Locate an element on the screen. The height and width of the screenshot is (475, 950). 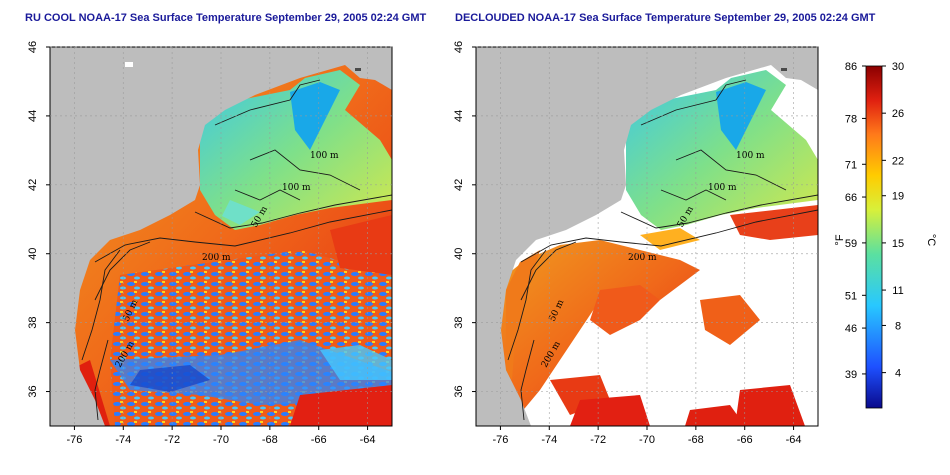
fahrenheit-tick-label: 39 is located at coordinates (851, 375).